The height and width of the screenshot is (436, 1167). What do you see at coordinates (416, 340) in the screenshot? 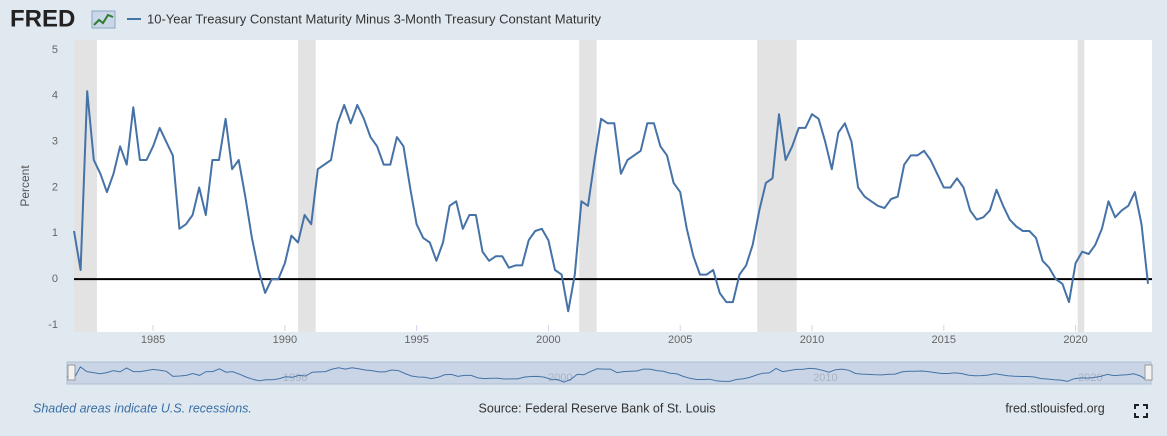
I see `x-tick-label: 1995` at bounding box center [416, 340].